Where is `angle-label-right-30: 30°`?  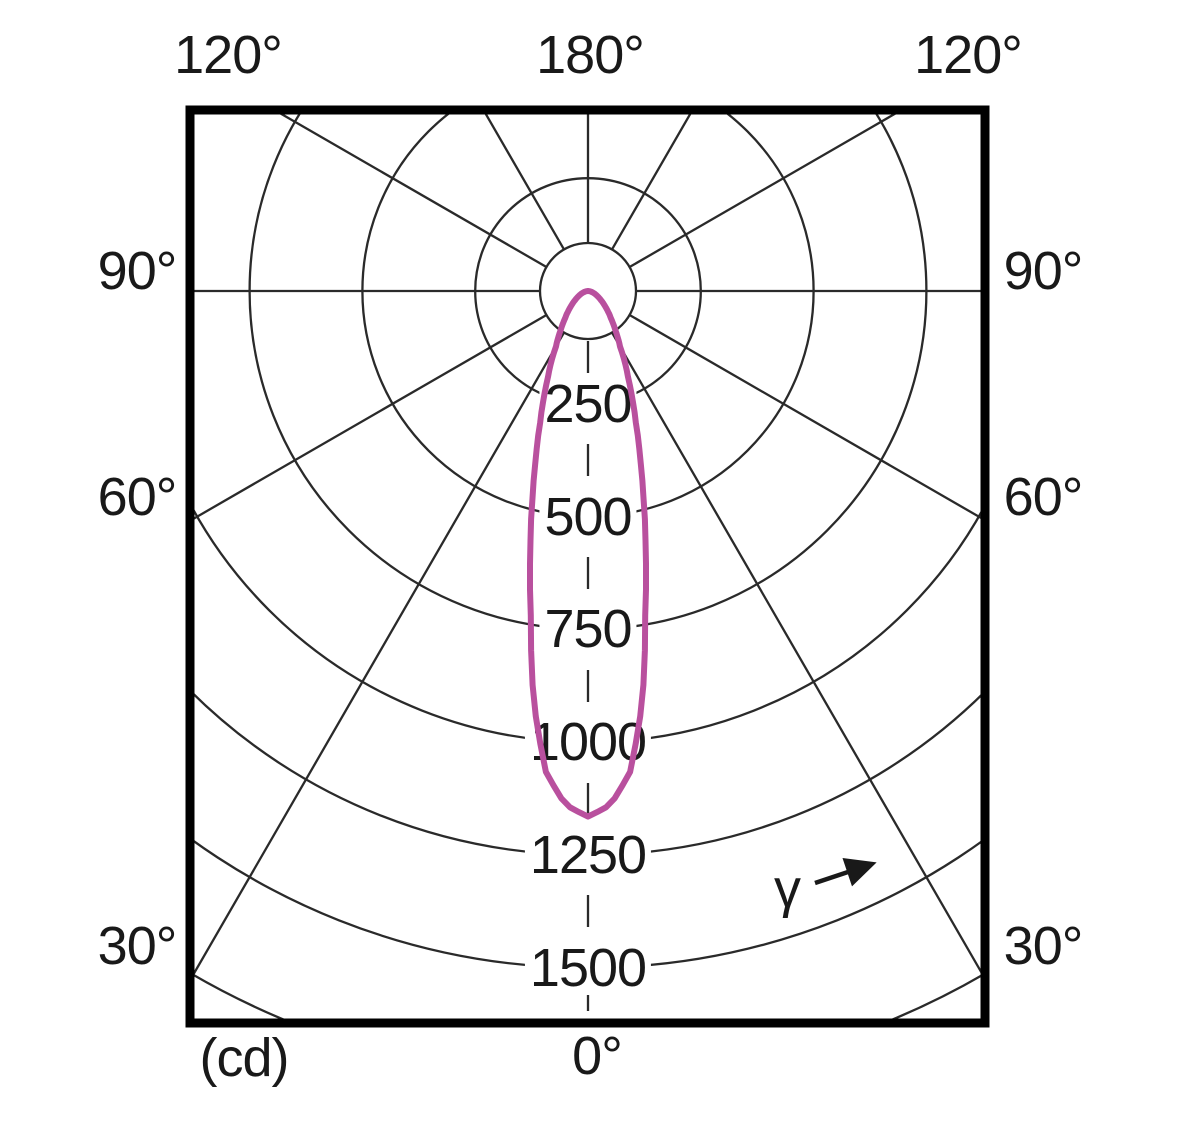 angle-label-right-30: 30° is located at coordinates (1043, 946).